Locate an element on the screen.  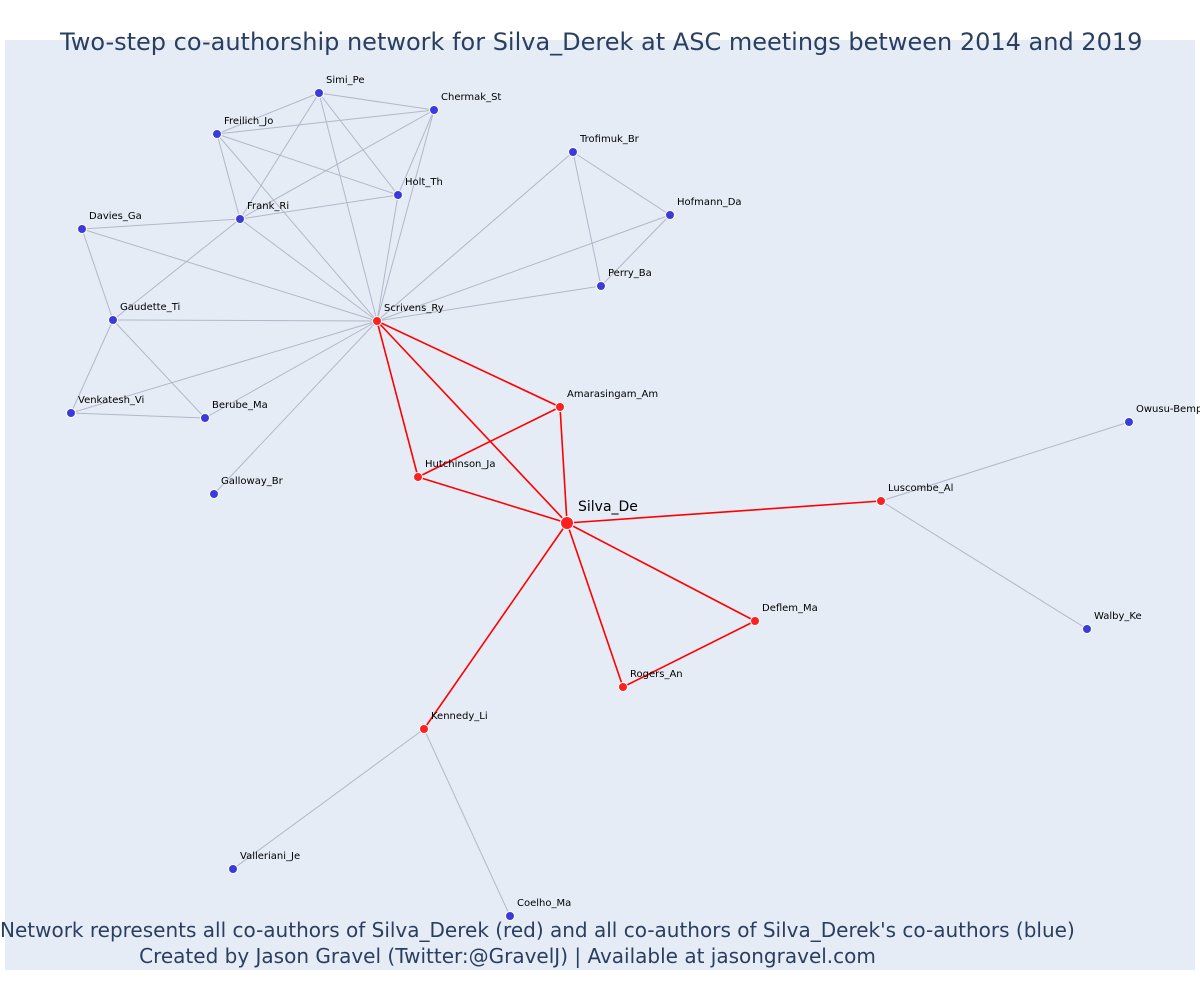
node-Owusu-Bempah is located at coordinates (1129, 422).